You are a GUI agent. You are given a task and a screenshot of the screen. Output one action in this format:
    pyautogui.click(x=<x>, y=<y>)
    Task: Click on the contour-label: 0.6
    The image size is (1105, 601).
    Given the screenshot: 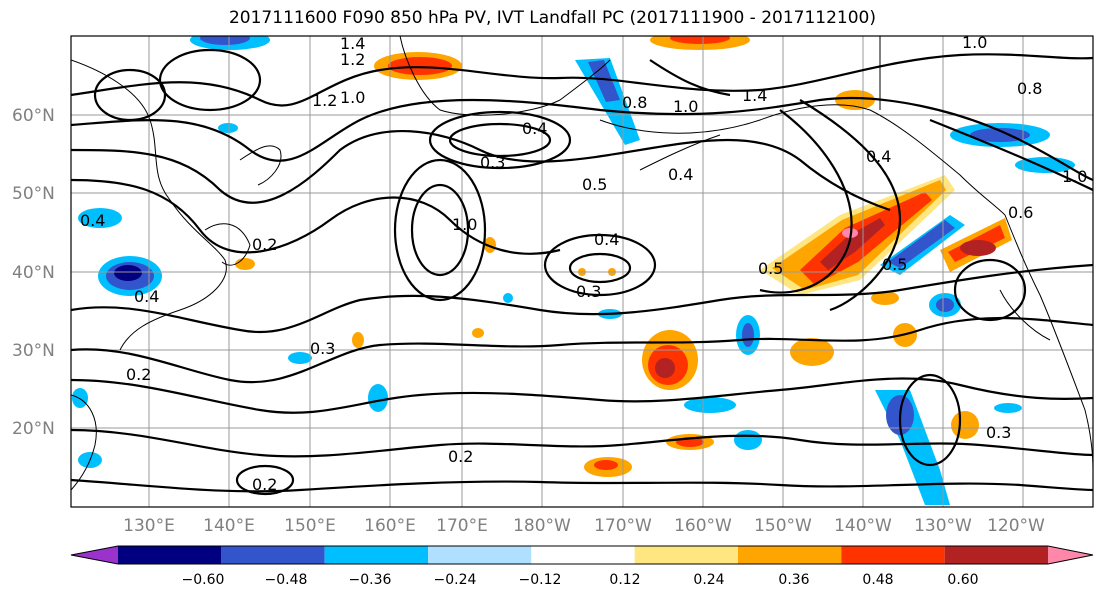 What is the action you would take?
    pyautogui.click(x=1020, y=212)
    